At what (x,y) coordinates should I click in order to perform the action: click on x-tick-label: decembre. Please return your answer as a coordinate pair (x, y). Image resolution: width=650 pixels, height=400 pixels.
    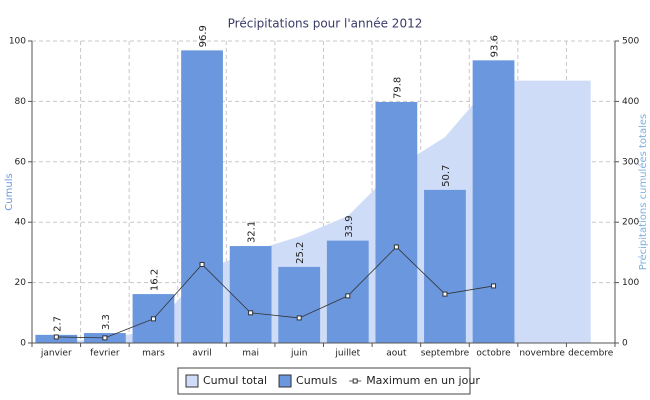
    Looking at the image, I should click on (591, 354).